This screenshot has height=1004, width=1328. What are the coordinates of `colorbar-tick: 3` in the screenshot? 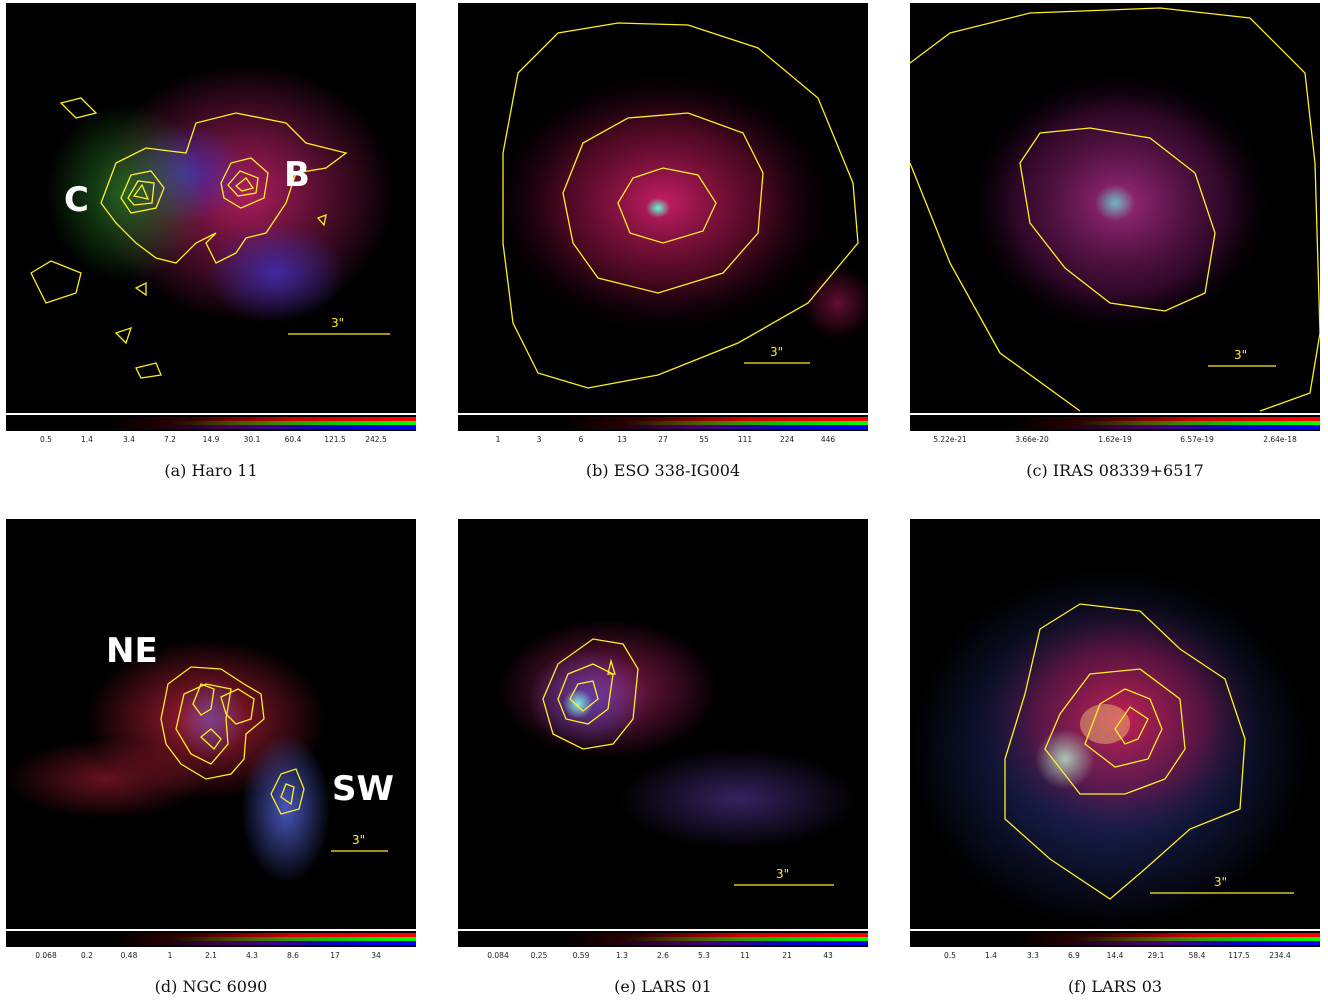 It's located at (539, 439).